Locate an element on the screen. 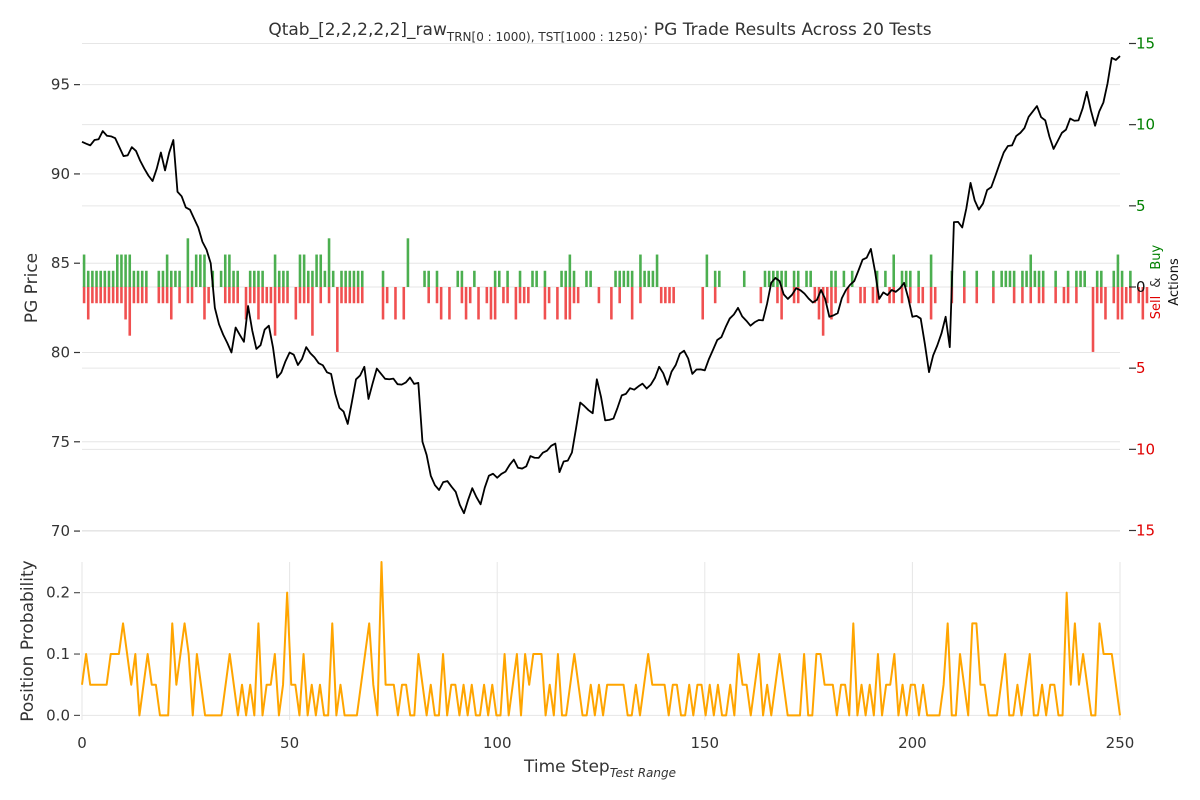  actions-tick-label: 15 is located at coordinates (1145, 531).